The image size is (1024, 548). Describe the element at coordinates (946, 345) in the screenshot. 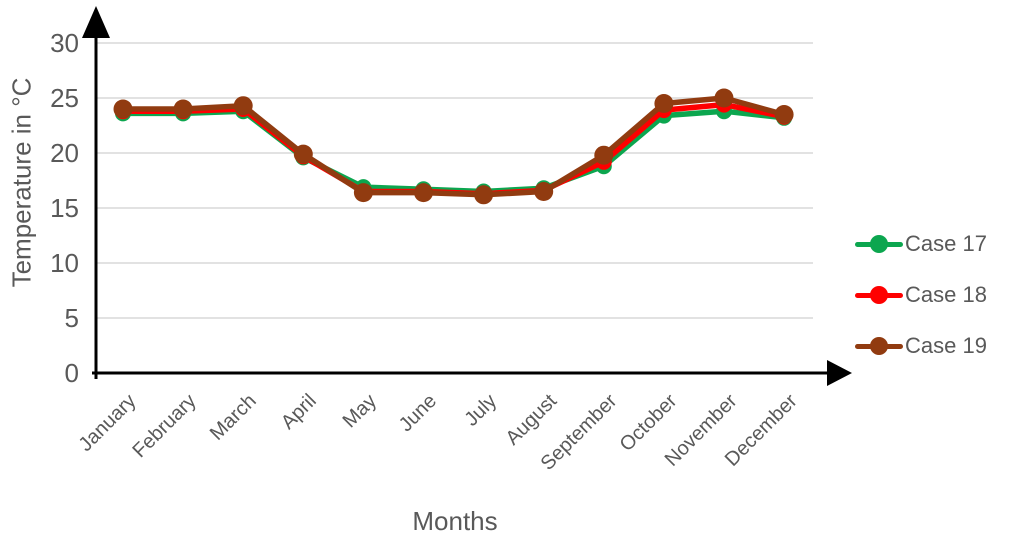

I see `legend-label: Case 19` at that location.